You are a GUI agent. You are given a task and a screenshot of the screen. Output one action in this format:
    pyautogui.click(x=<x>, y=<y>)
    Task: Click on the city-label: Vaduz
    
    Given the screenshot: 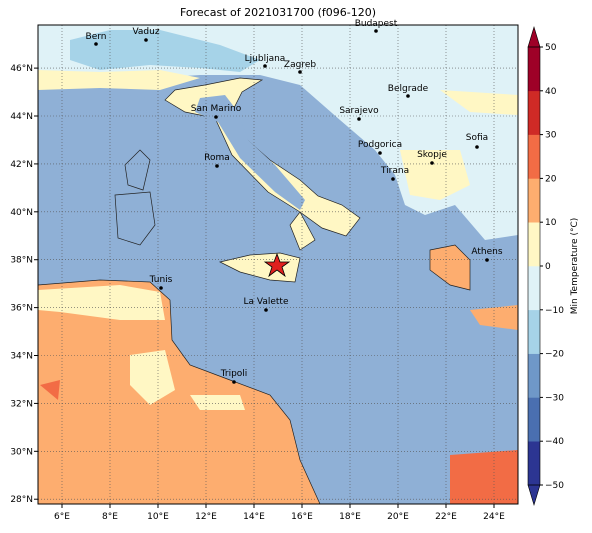 What is the action you would take?
    pyautogui.click(x=145, y=32)
    